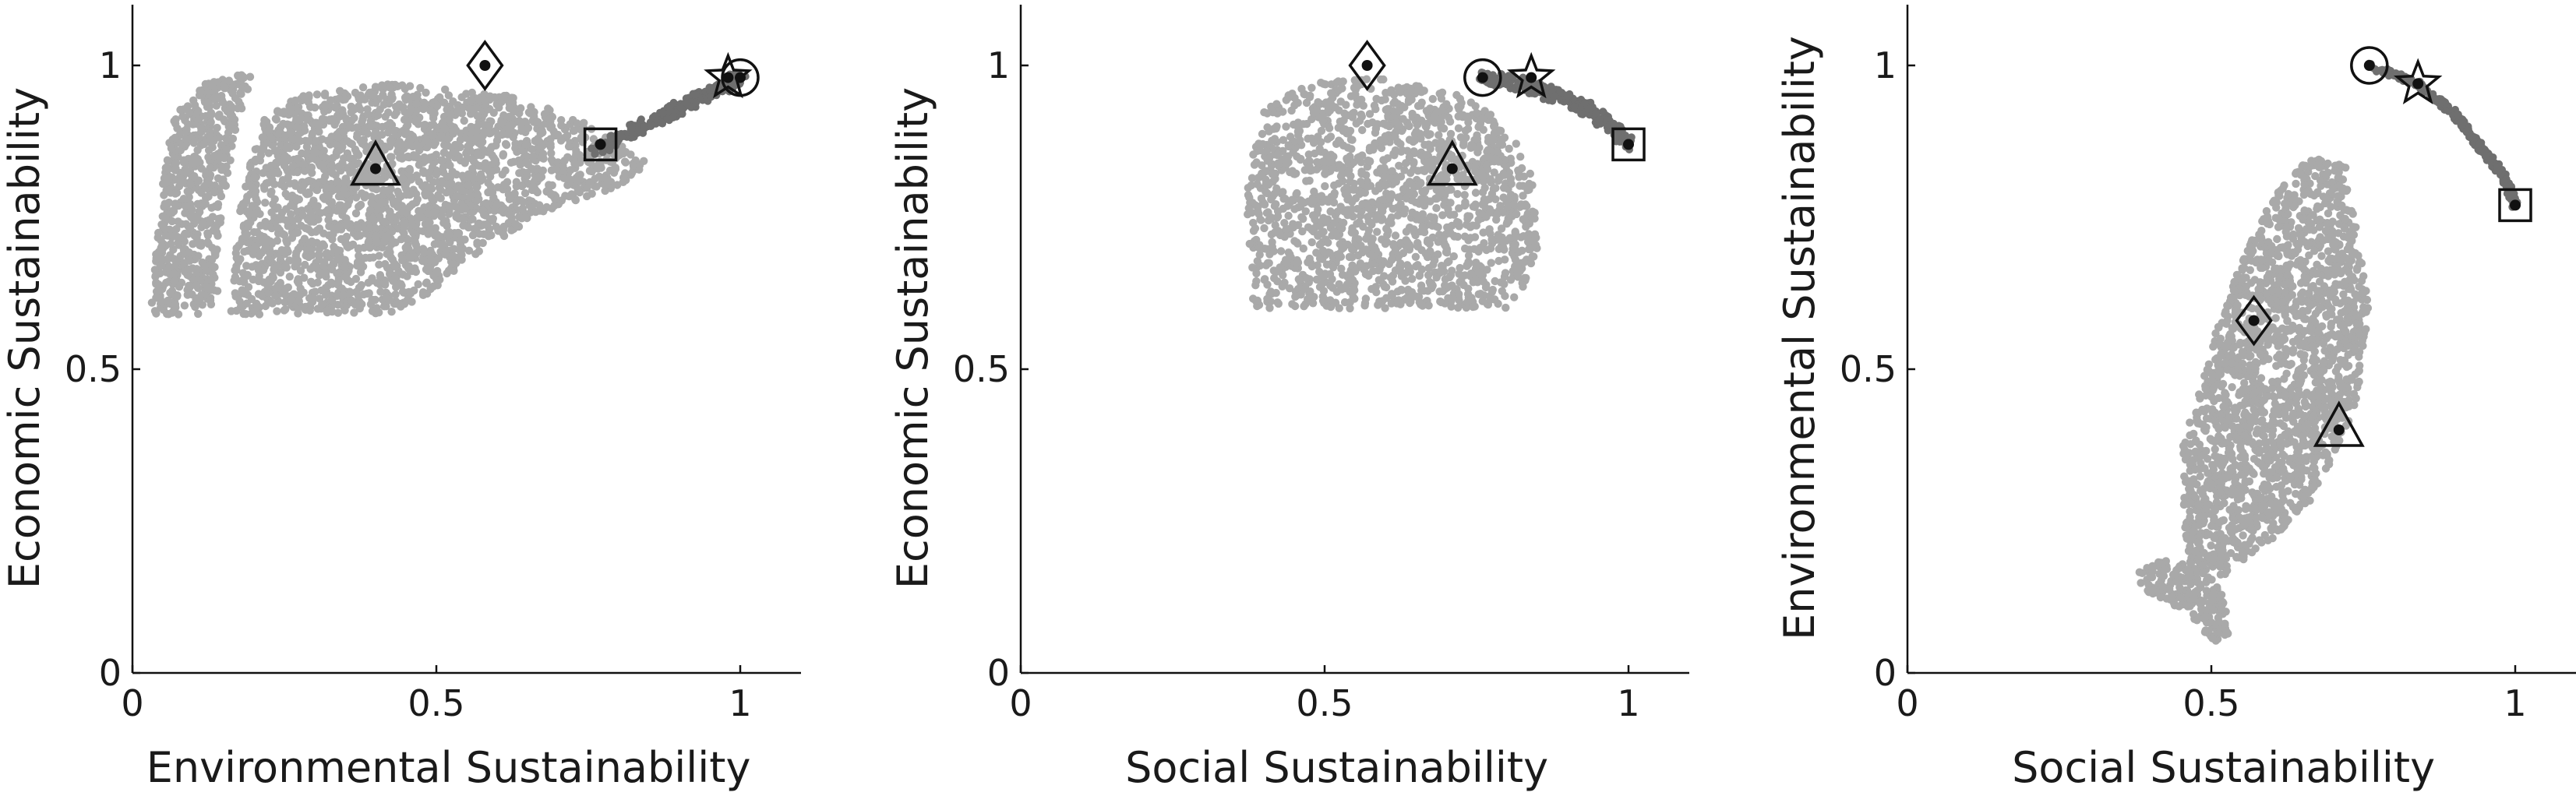  What do you see at coordinates (110, 65) in the screenshot?
I see `y-tick-label: 1` at bounding box center [110, 65].